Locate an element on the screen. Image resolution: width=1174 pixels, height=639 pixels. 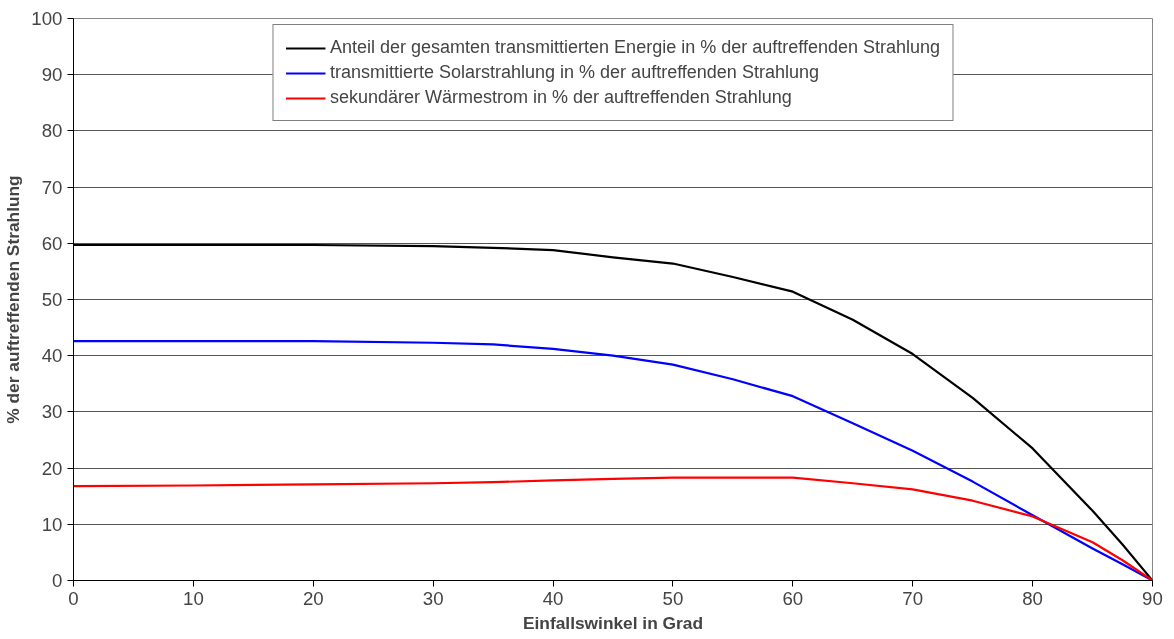
x-tick-label: 30 is located at coordinates (433, 598).